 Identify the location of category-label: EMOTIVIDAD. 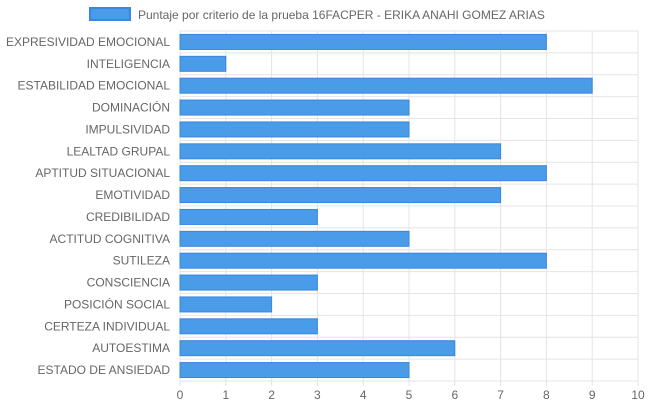
(132, 195).